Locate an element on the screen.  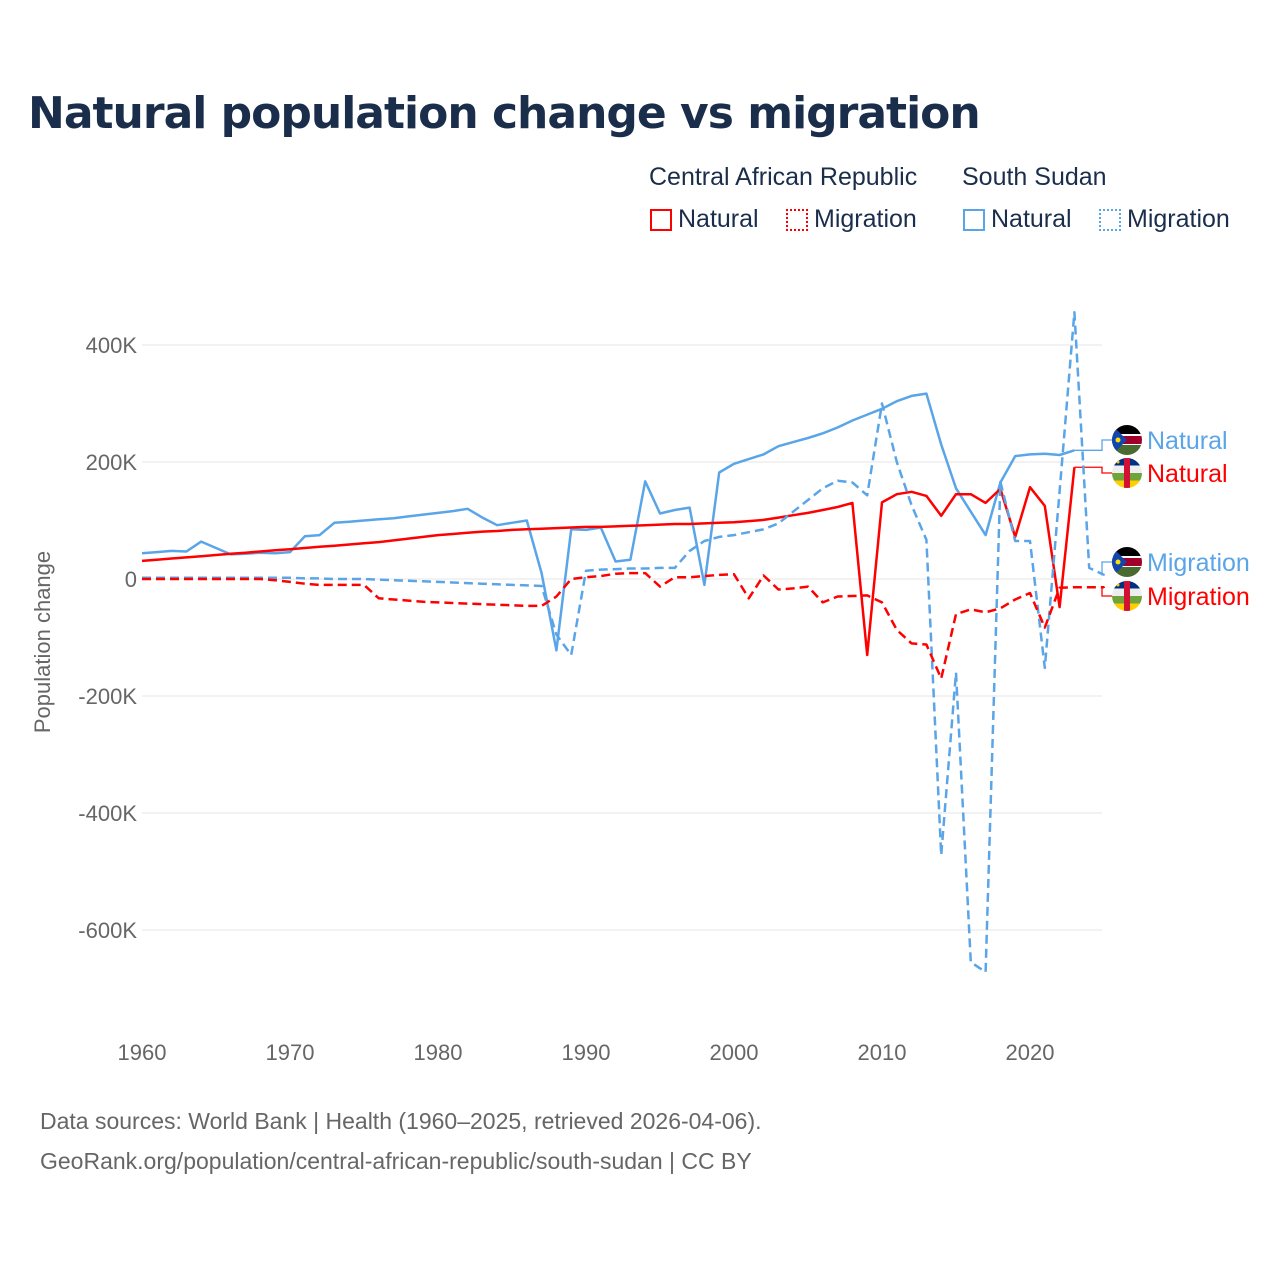
y-axis-title: Population change is located at coordinates (42, 642).